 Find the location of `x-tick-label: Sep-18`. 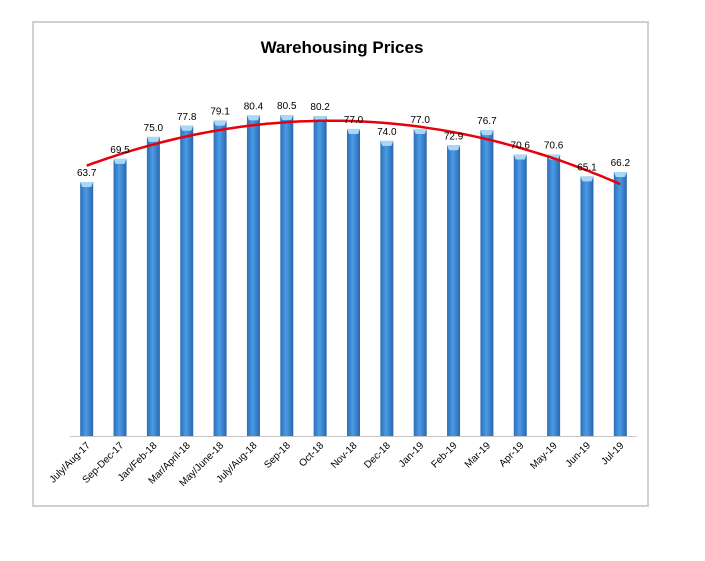

x-tick-label: Sep-18 is located at coordinates (277, 455).